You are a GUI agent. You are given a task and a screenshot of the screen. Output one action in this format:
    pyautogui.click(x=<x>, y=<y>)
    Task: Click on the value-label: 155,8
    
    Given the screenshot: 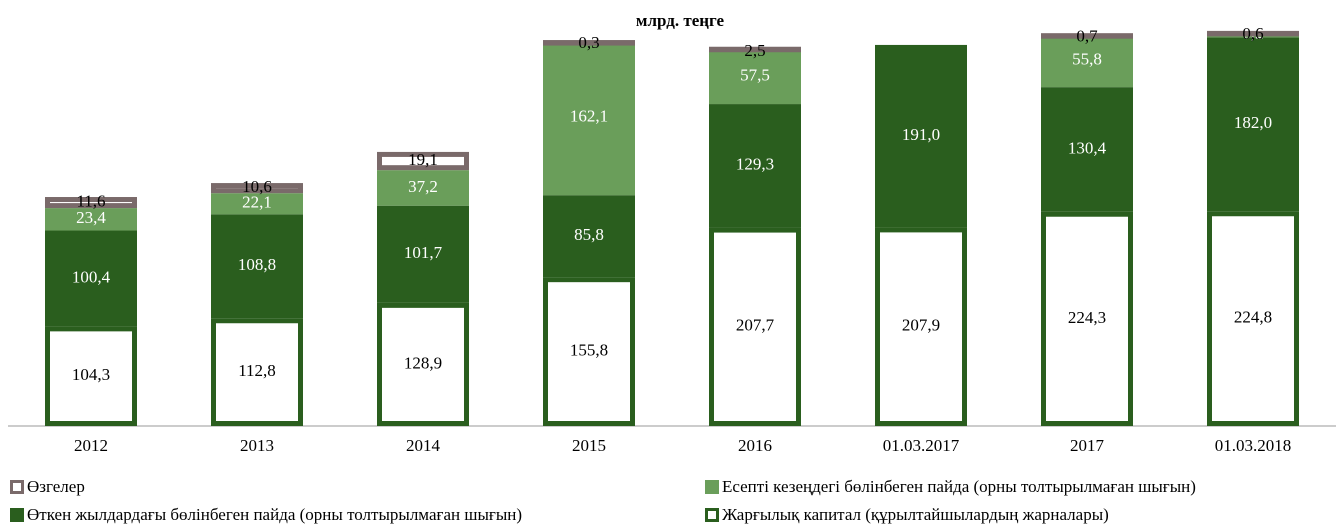 What is the action you would take?
    pyautogui.click(x=589, y=349)
    